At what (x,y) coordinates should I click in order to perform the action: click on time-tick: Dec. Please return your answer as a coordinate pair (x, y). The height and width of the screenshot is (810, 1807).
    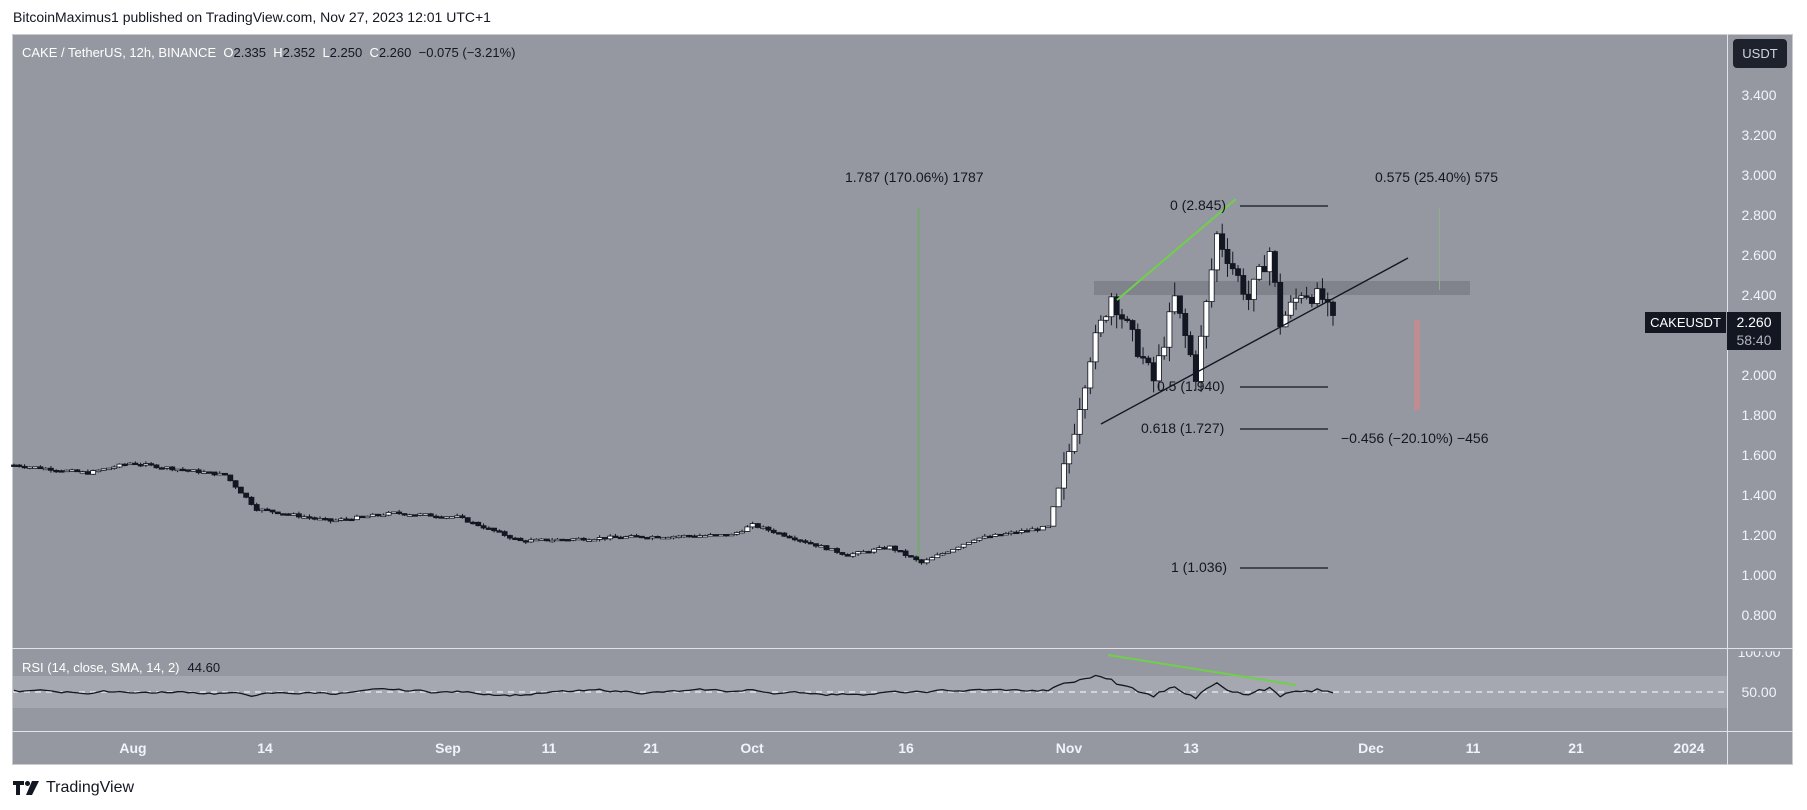
    Looking at the image, I should click on (1371, 748).